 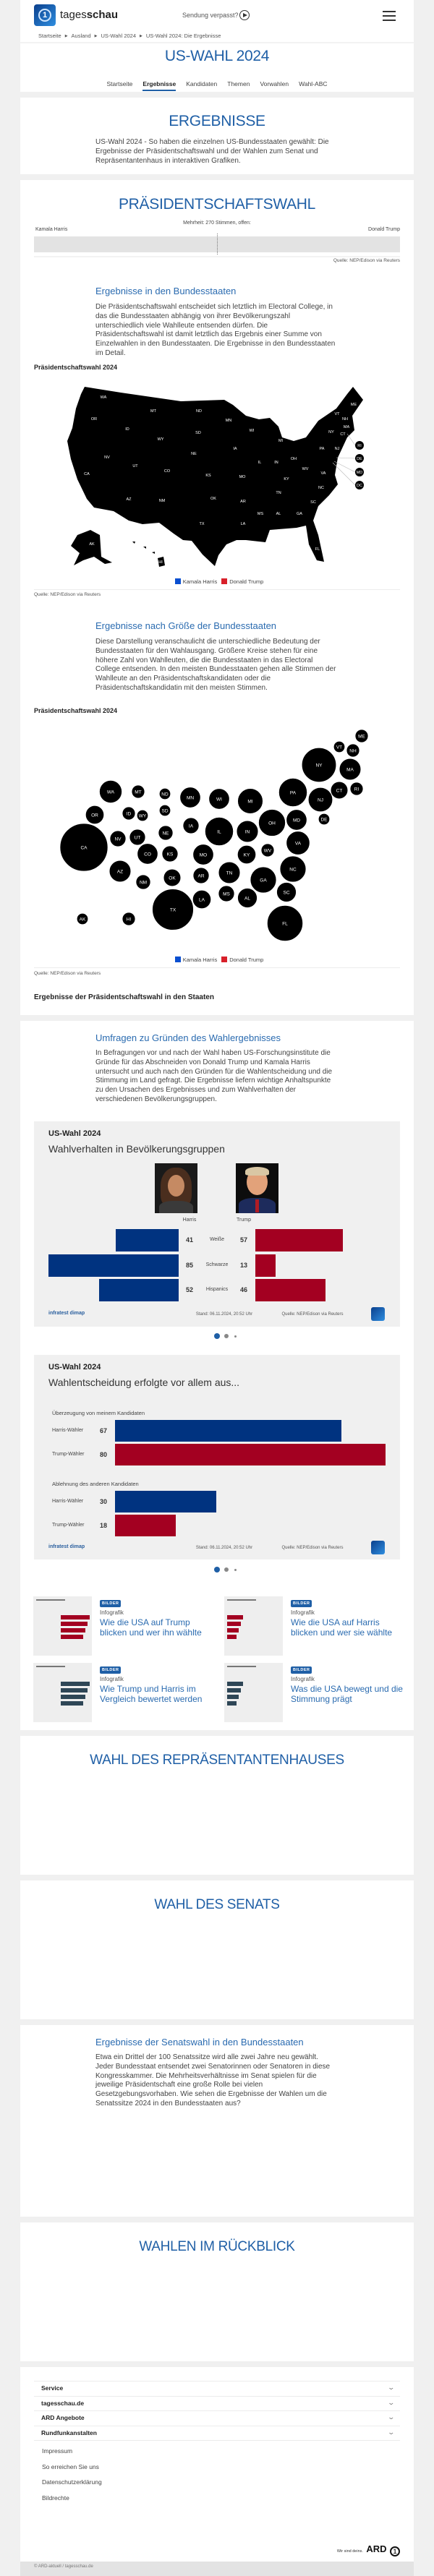 What do you see at coordinates (201, 524) in the screenshot?
I see `state-label: TX` at bounding box center [201, 524].